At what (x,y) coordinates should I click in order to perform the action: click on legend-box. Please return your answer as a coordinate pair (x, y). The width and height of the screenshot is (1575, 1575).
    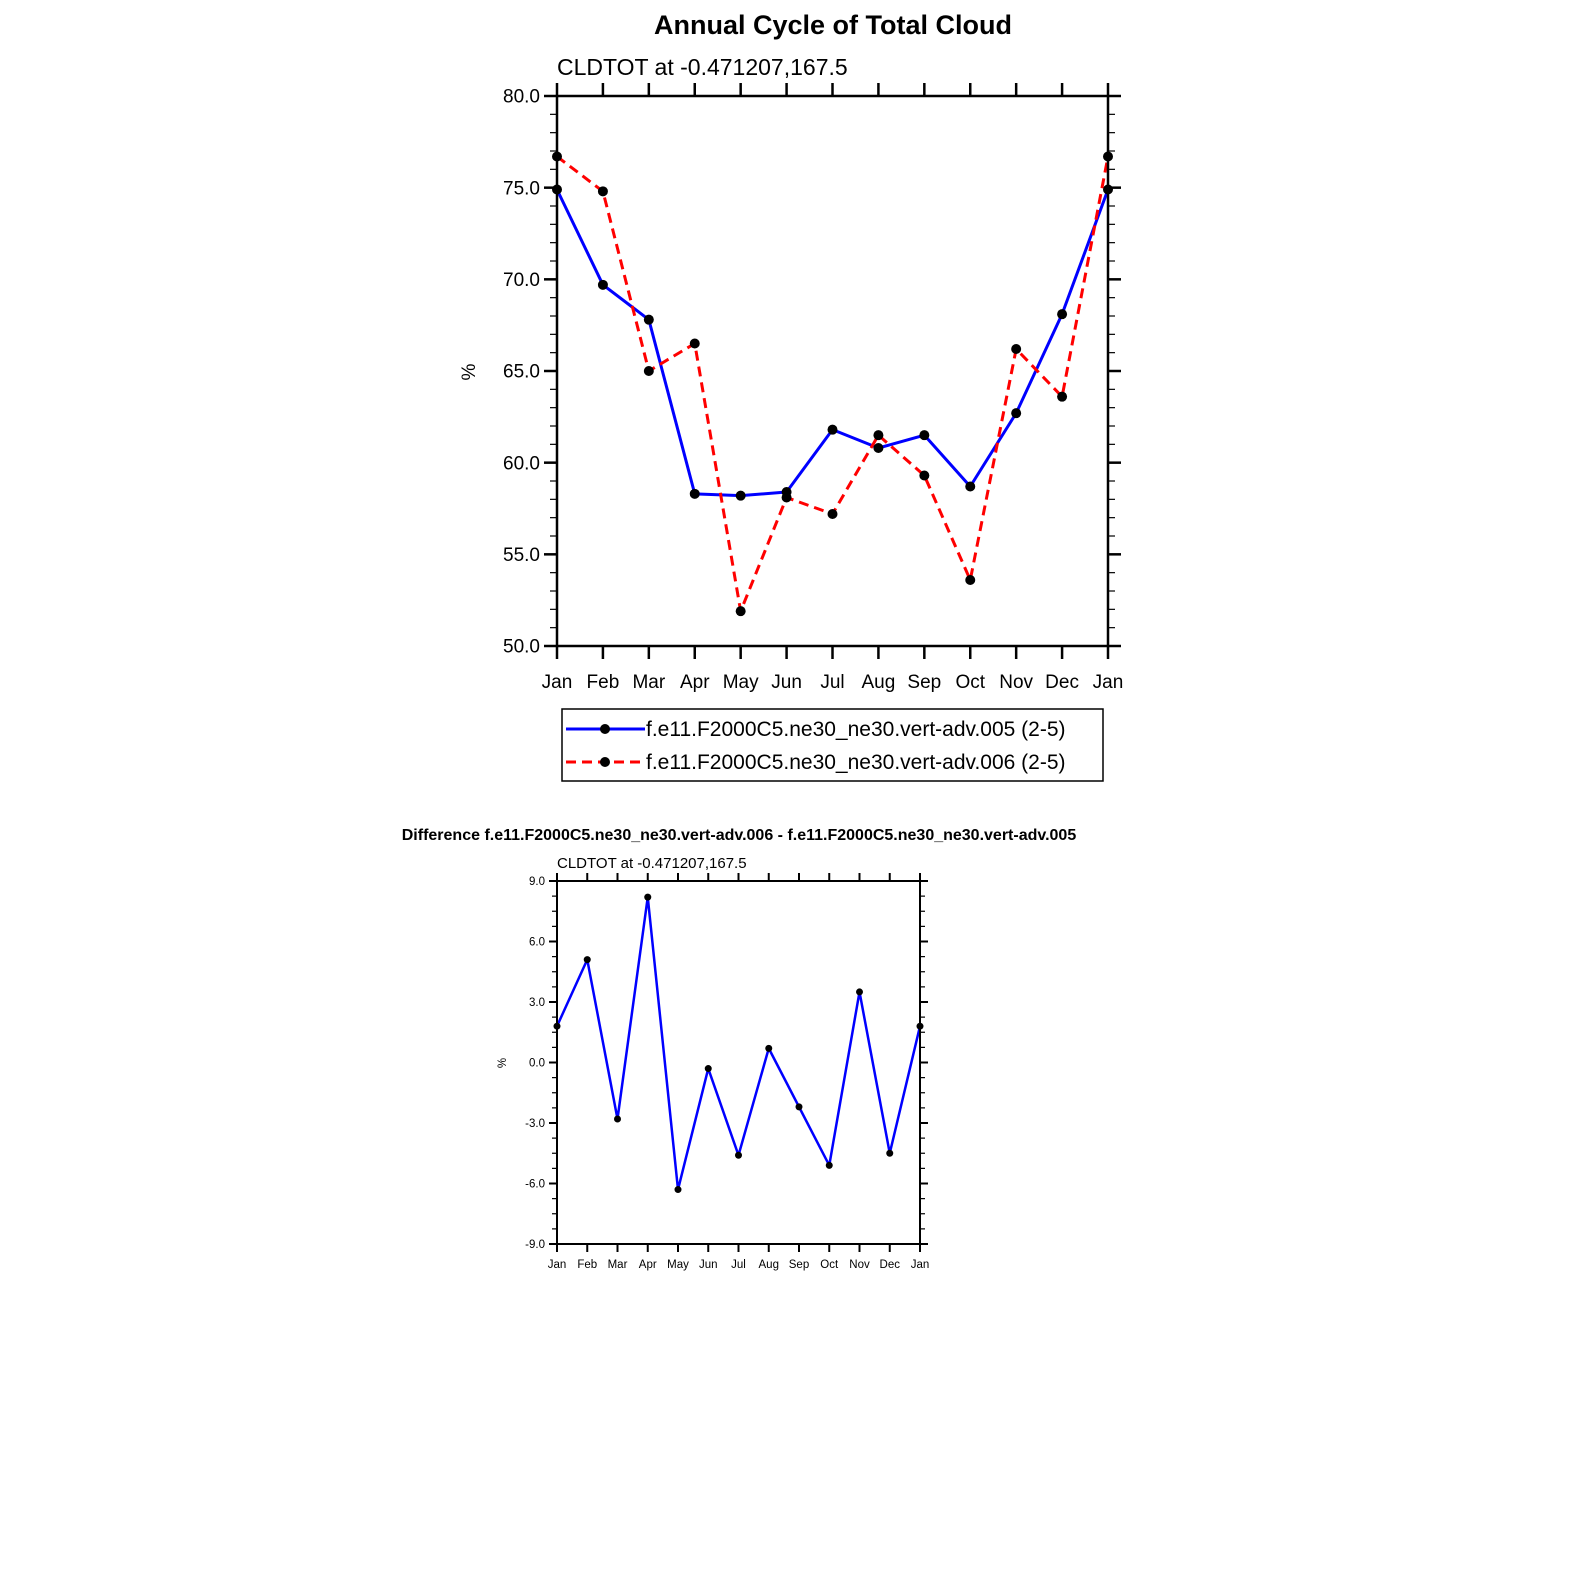
    Looking at the image, I should click on (832, 745).